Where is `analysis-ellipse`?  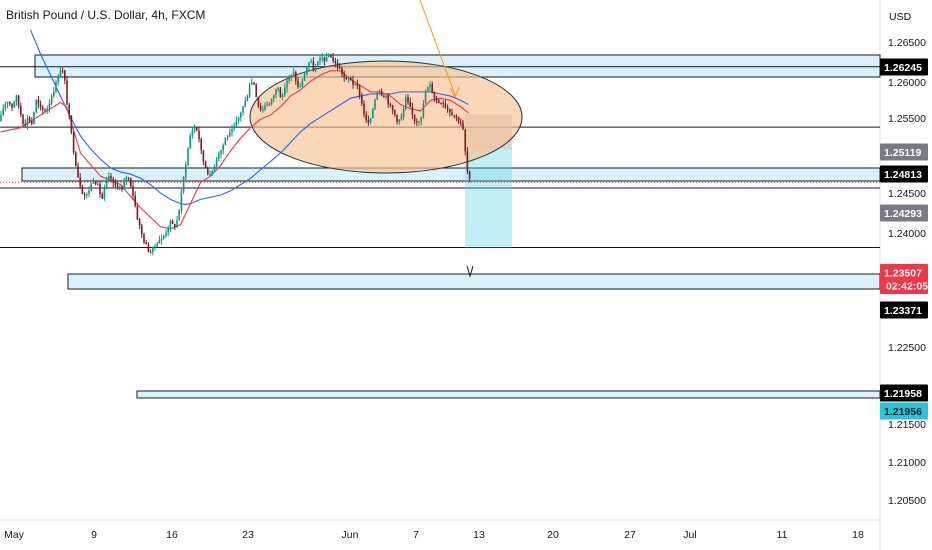
analysis-ellipse is located at coordinates (386, 117).